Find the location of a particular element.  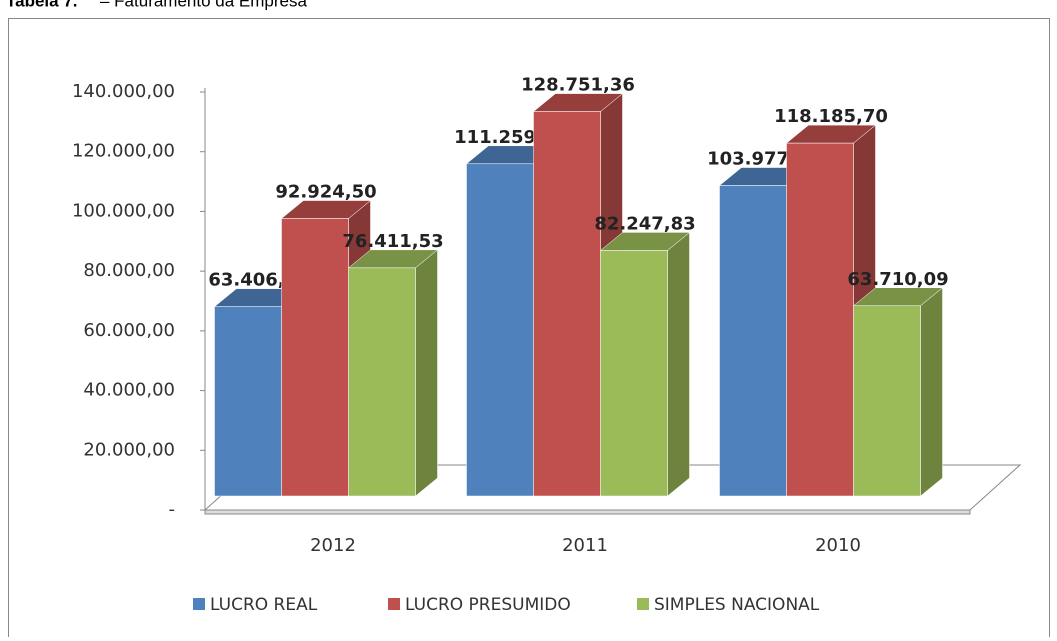

y-tick-label: 80.000,00 is located at coordinates (129, 270).